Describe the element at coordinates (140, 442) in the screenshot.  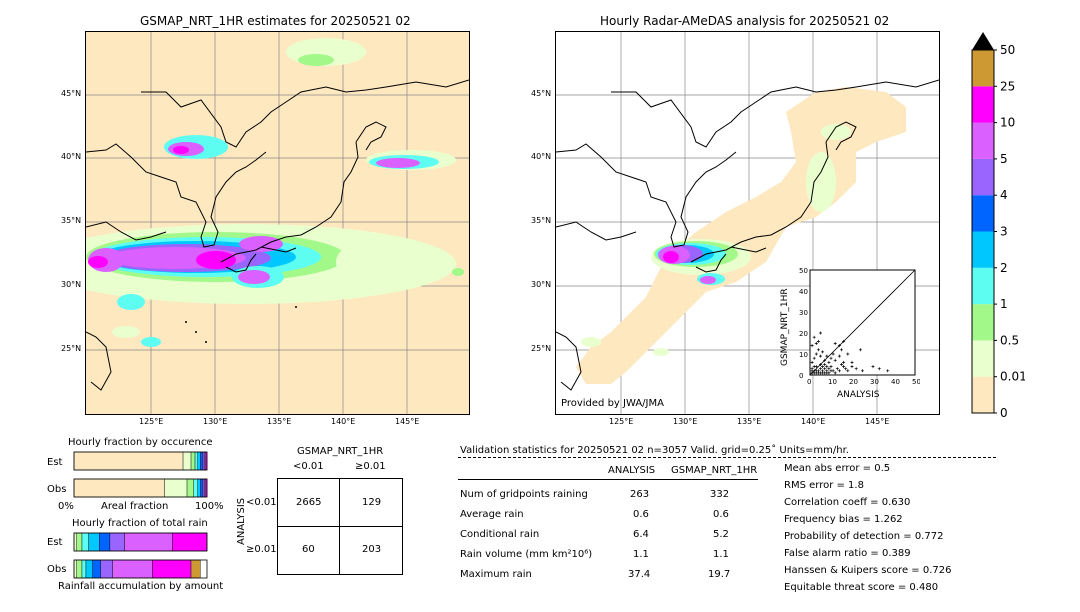
I see `occurrence-title: Hourly fraction by occurence` at that location.